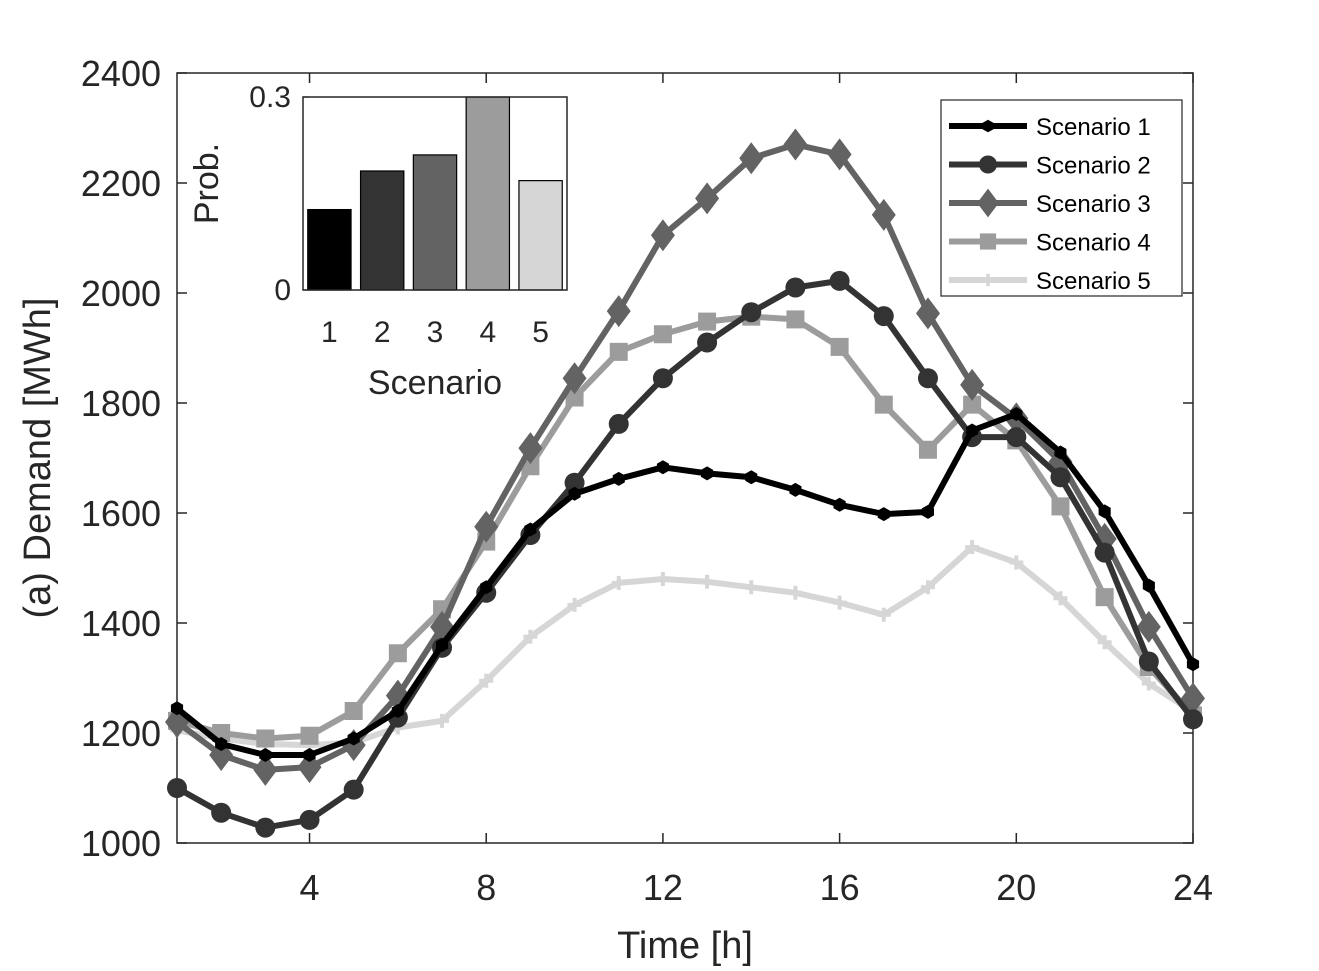 The width and height of the screenshot is (1319, 971). Describe the element at coordinates (1093, 127) in the screenshot. I see `legend-label: Scenario 1` at that location.